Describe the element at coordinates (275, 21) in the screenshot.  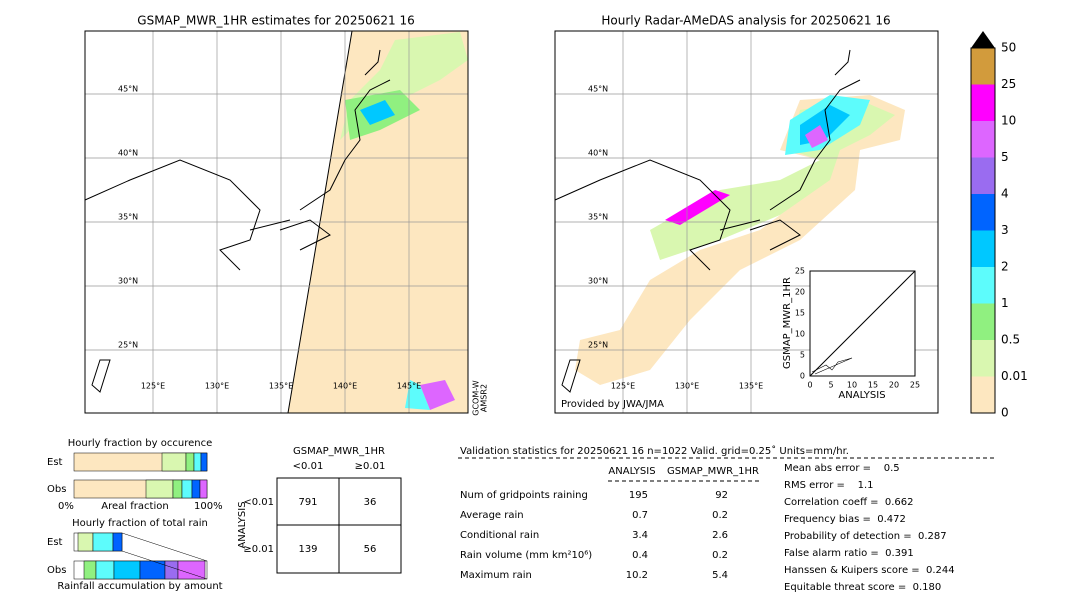
I see `map-title: GSMAP_MWR_1HR estimates for 20250621 16` at that location.